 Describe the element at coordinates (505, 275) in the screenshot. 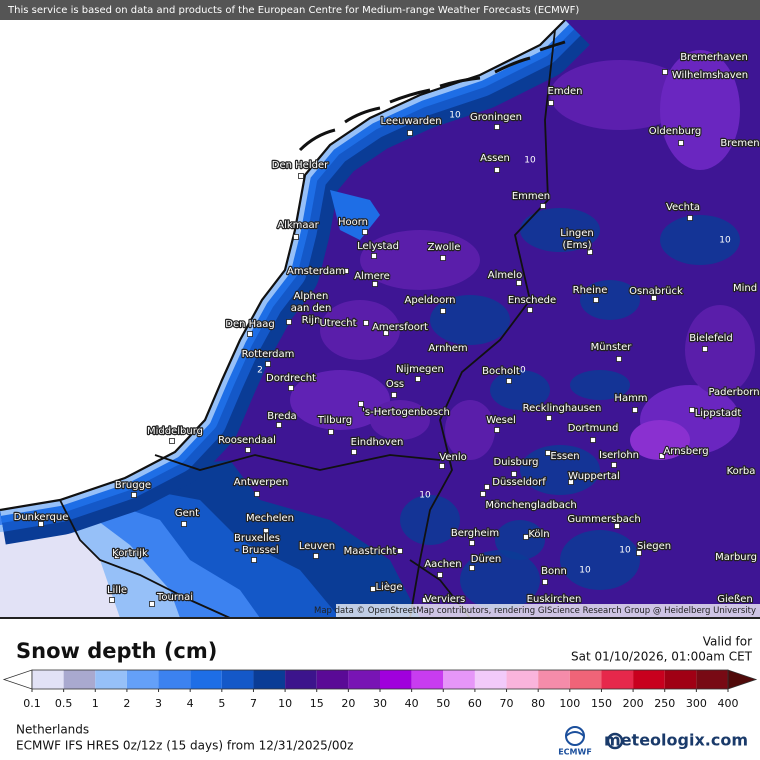

I see `city-label: Almelo` at that location.